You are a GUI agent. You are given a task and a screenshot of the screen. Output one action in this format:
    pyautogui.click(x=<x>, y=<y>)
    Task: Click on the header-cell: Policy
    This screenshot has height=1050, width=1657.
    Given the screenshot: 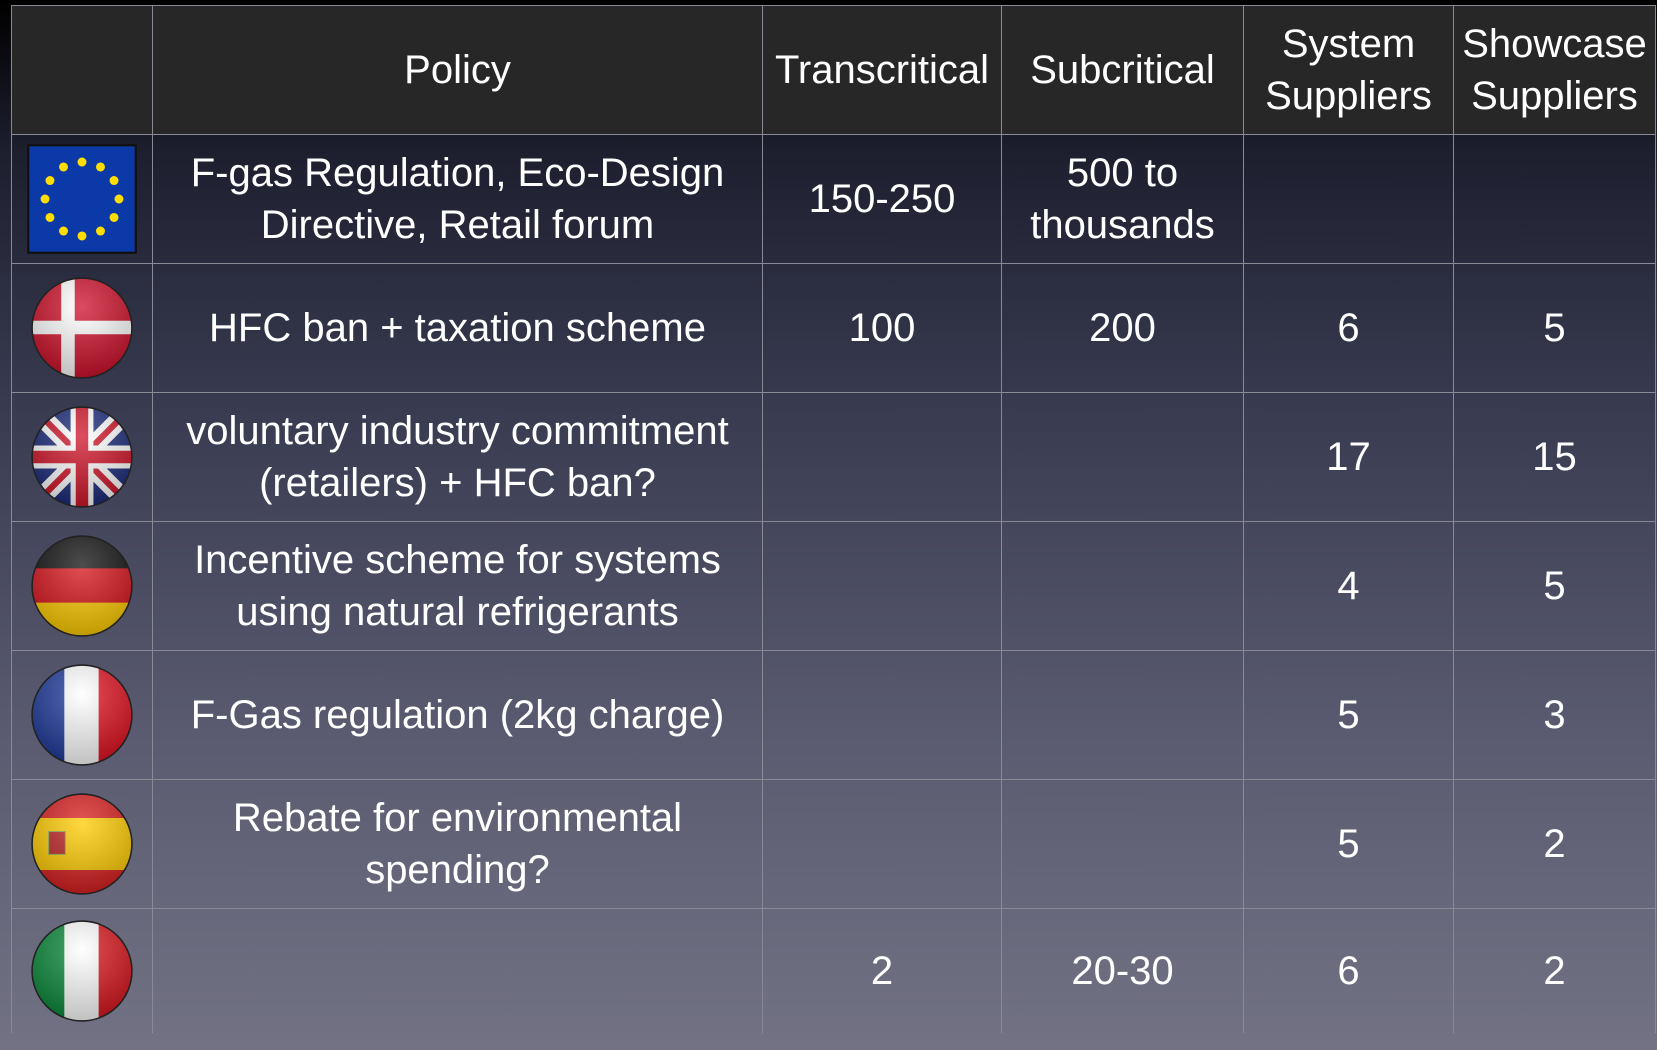 What is the action you would take?
    pyautogui.click(x=457, y=70)
    